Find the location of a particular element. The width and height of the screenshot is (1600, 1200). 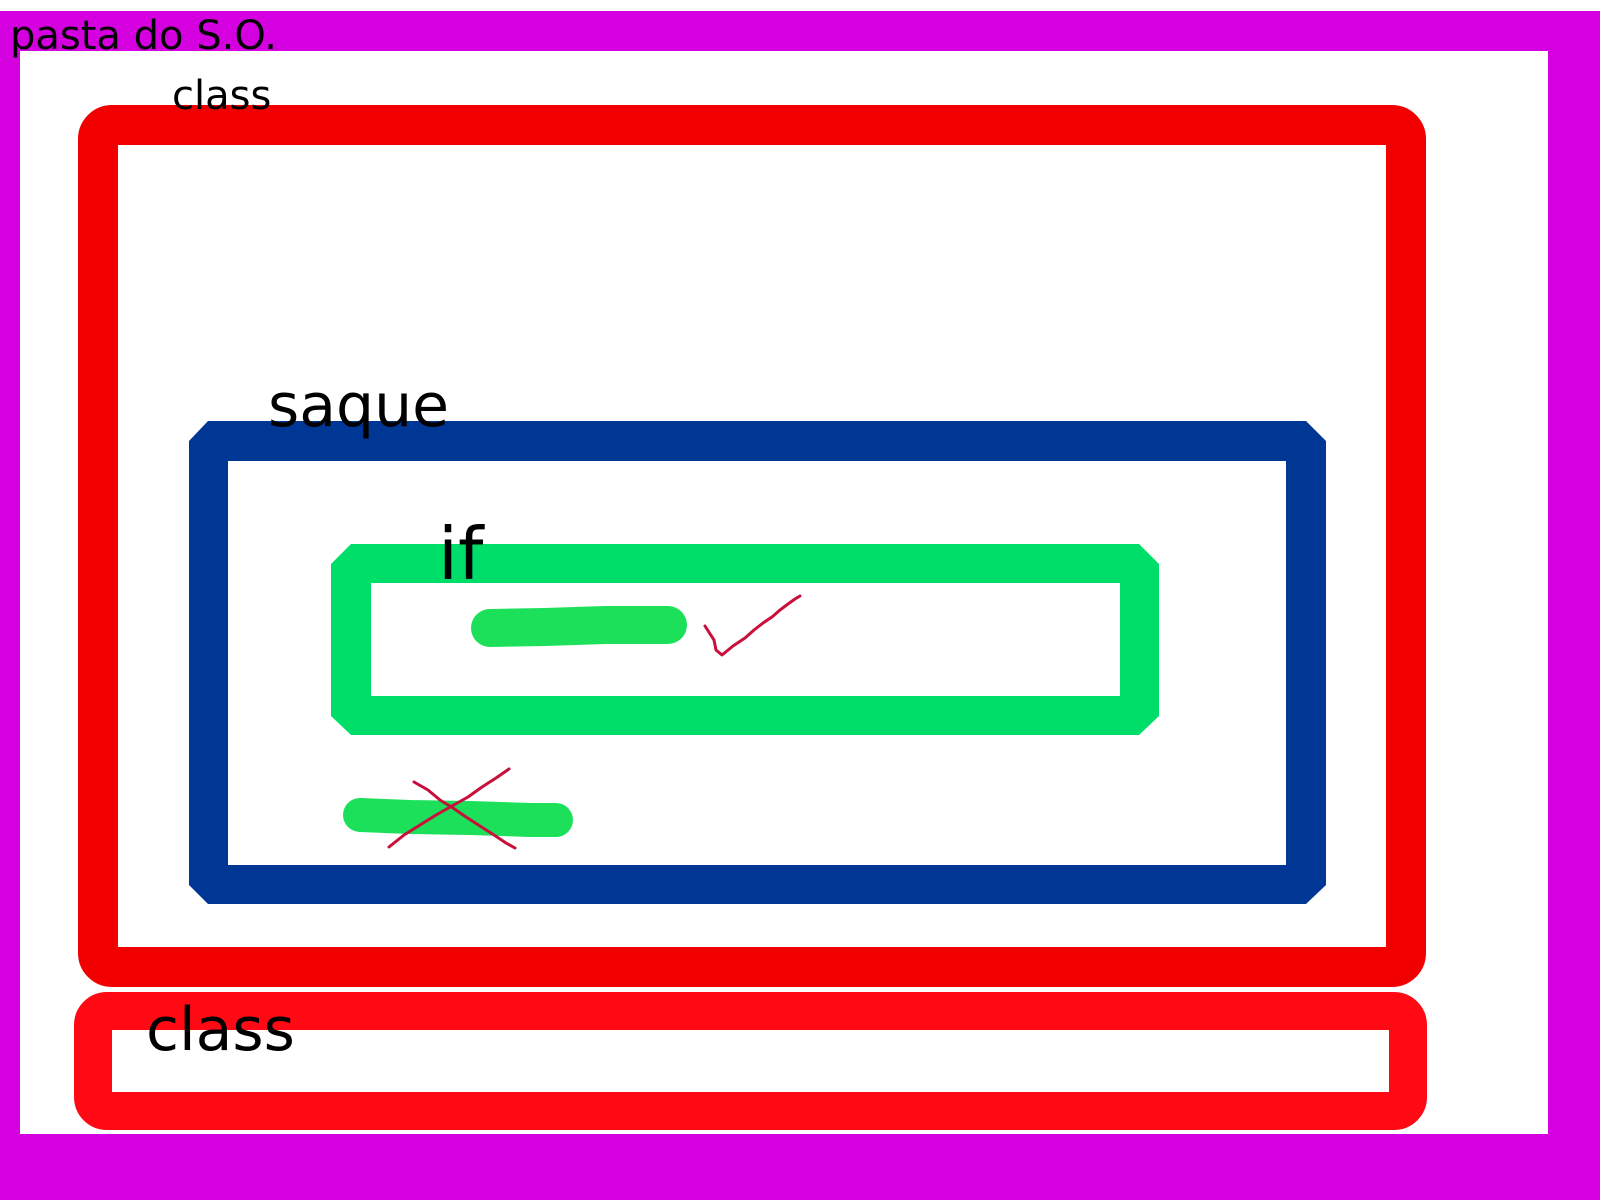

class-label: class is located at coordinates (222, 96).